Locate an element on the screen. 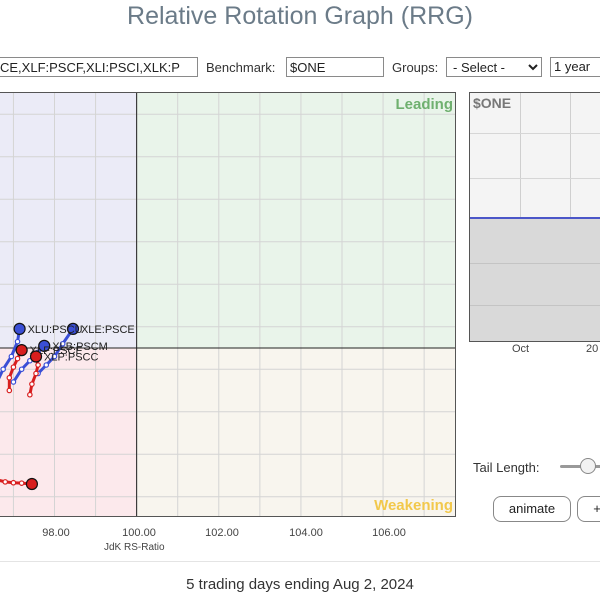 The image size is (600, 600). weakening-quadrant is located at coordinates (295, 432).